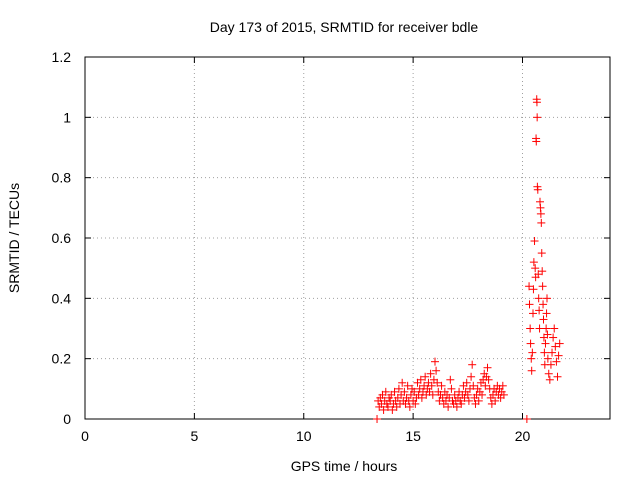 This screenshot has height=480, width=640. Describe the element at coordinates (14, 238) in the screenshot. I see `y-axis-label: SRMTID / TECUs` at that location.